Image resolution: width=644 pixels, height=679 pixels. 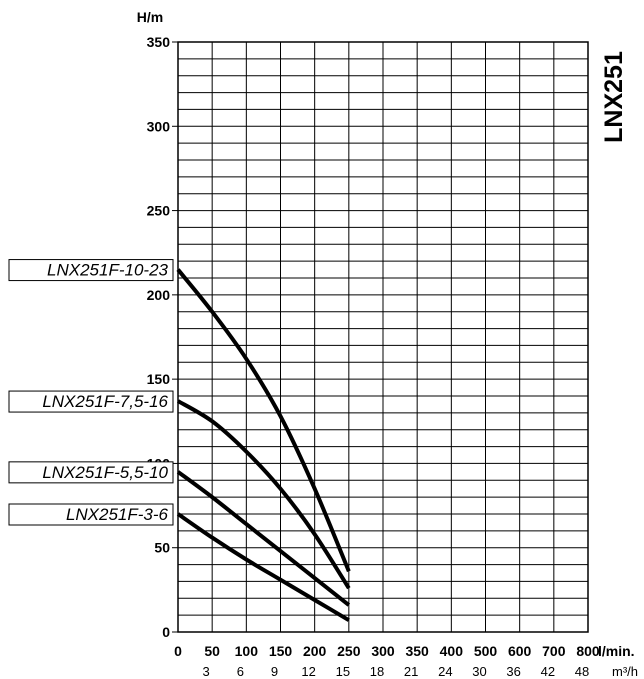 I want to click on x-tick-label: 0, so click(x=178, y=651).